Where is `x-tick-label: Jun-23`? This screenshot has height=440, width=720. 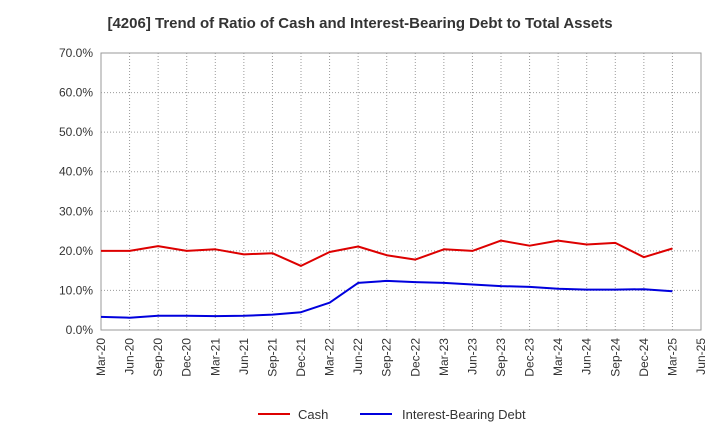 x-tick-label: Jun-23 is located at coordinates (472, 356).